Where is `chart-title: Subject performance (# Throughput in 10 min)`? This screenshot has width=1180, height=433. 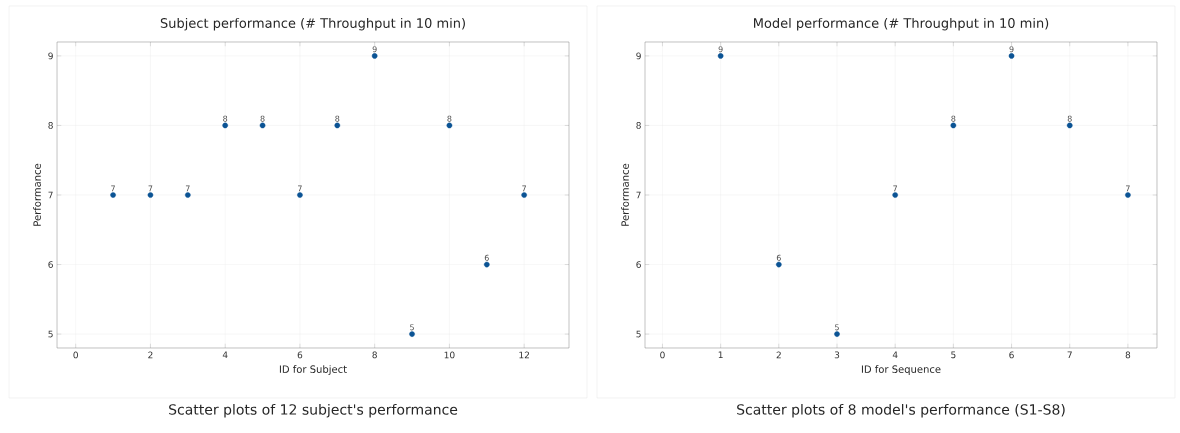 chart-title: Subject performance (# Throughput in 10 min) is located at coordinates (312, 24).